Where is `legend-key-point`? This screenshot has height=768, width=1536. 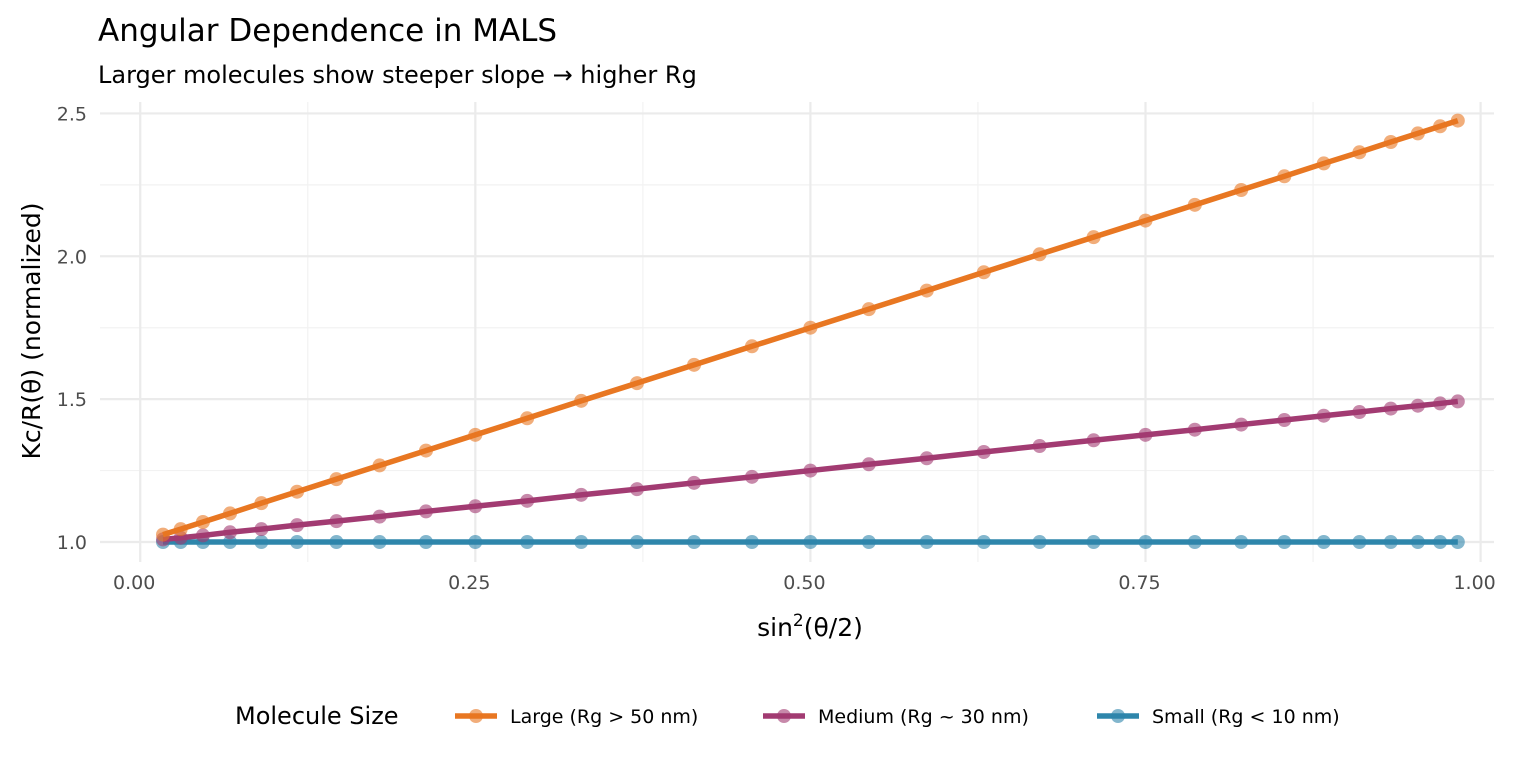
legend-key-point is located at coordinates (476, 716).